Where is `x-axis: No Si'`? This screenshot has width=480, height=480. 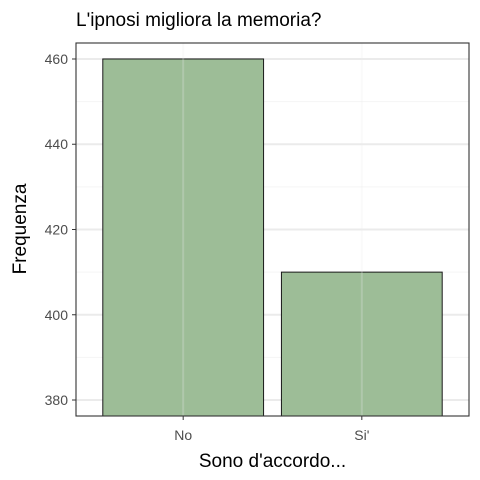
x-axis: No Si' is located at coordinates (271, 429).